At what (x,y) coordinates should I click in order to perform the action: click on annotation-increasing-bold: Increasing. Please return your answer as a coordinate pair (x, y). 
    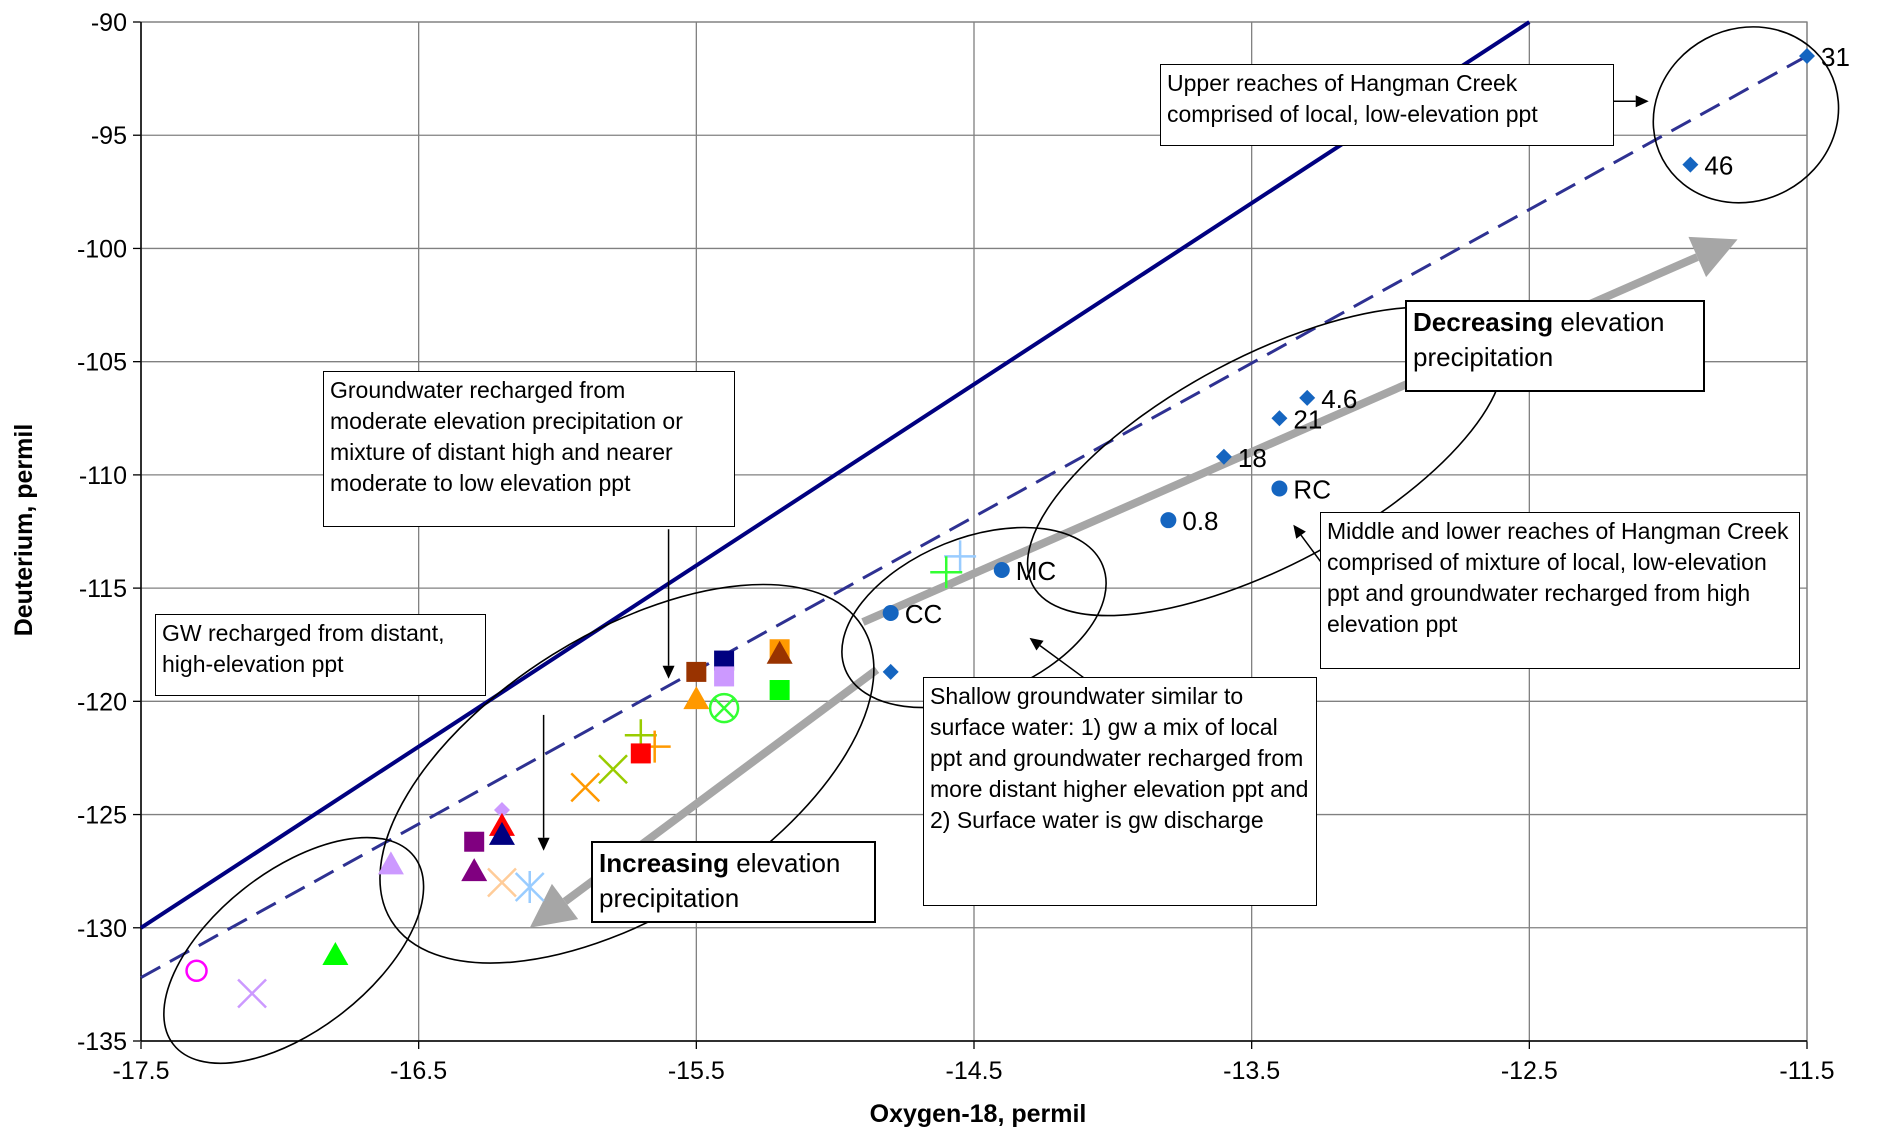
    Looking at the image, I should click on (664, 863).